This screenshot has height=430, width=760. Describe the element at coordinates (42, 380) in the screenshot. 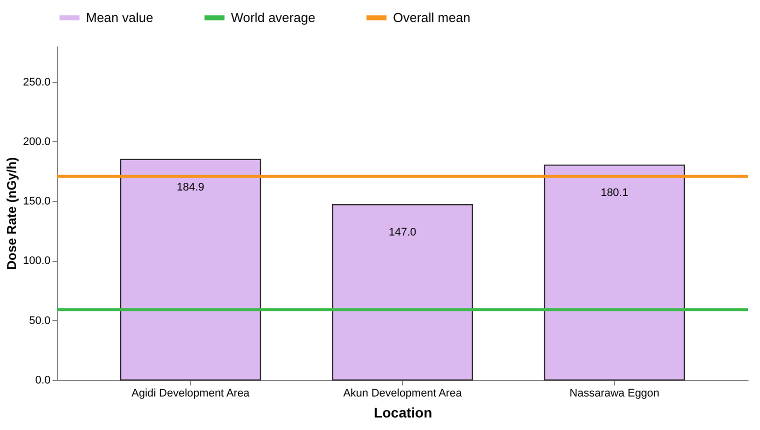

I see `y-tick-label: 0.0` at that location.